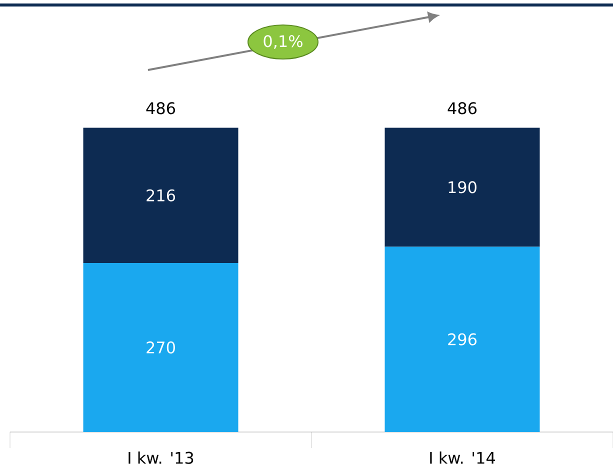 This screenshot has width=613, height=473. What do you see at coordinates (462, 187) in the screenshot?
I see `data-label: 190` at bounding box center [462, 187].